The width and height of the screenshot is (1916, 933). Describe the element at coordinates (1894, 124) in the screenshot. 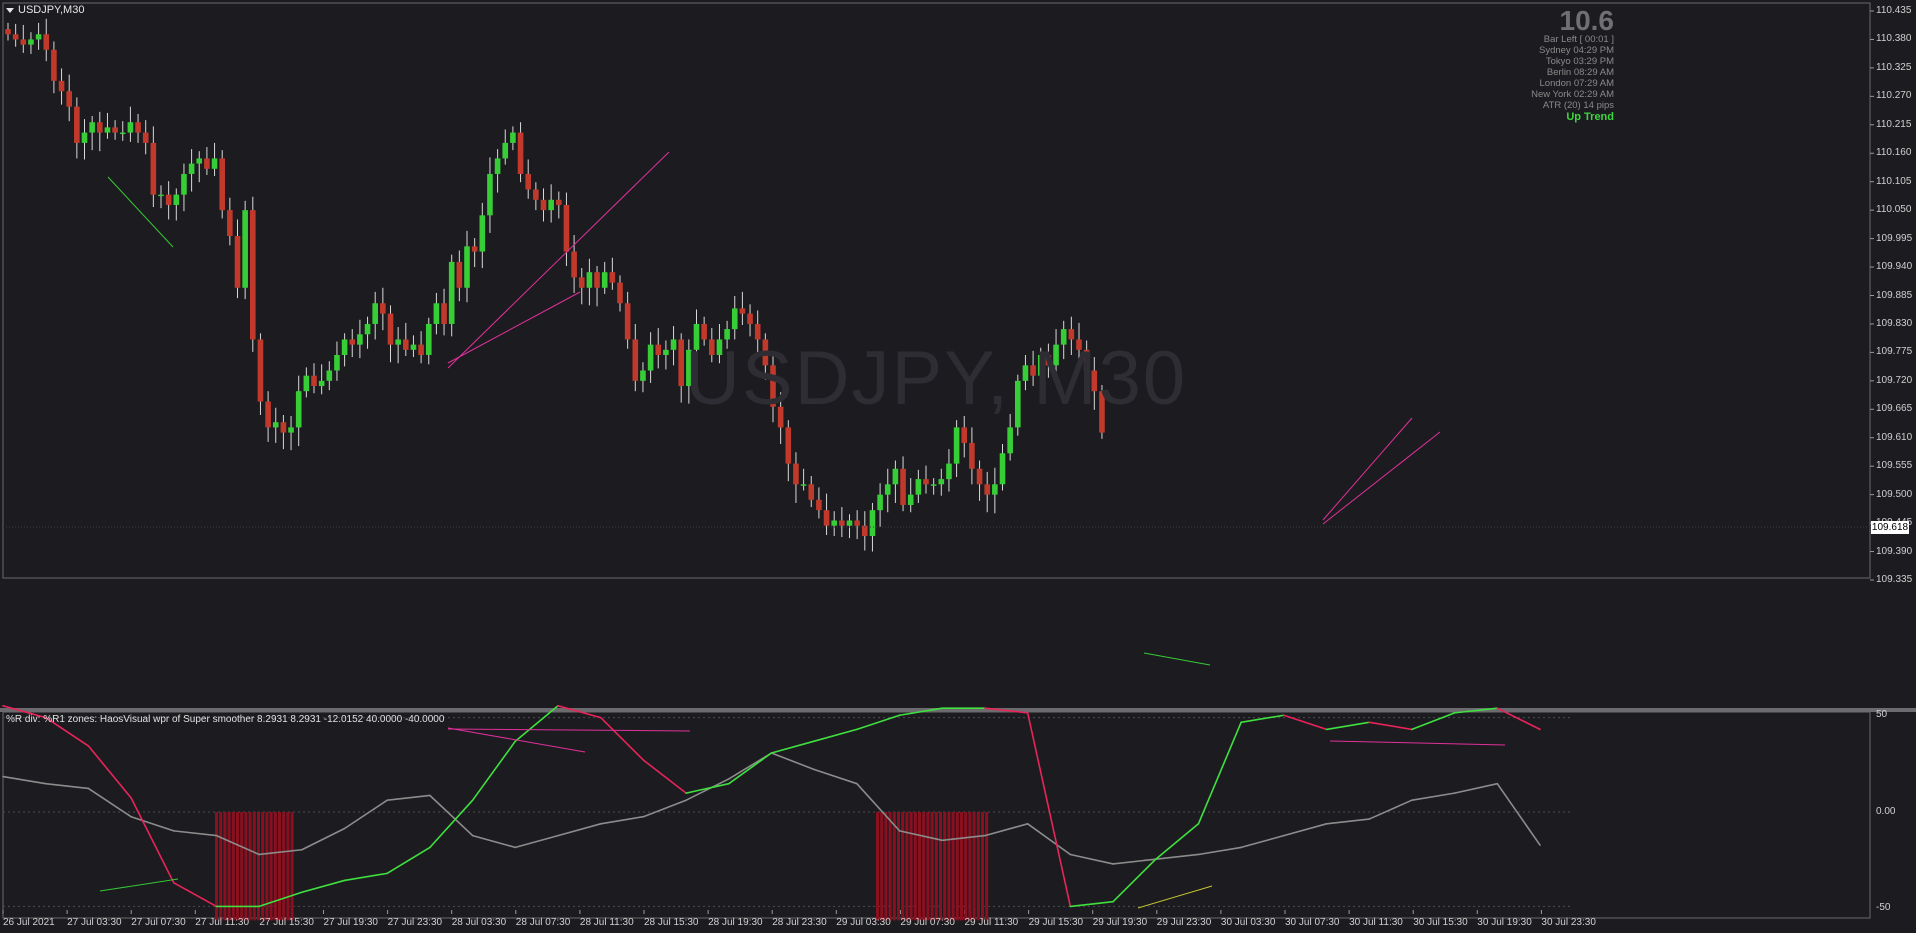

I see `price-axis-label: 110.215` at that location.